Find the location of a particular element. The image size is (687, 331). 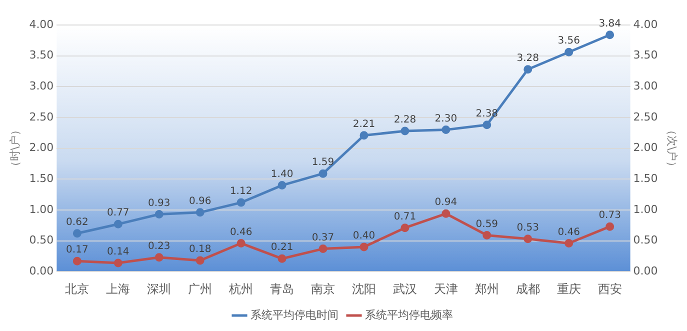

y-tick-label: 3.00 is located at coordinates (41, 86).